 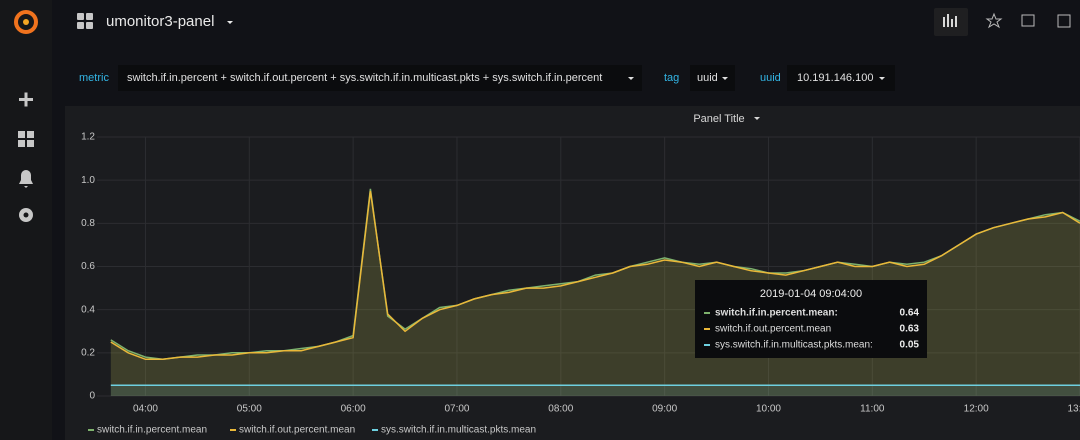 What do you see at coordinates (297, 430) in the screenshot?
I see `legend-label: switch.if.out.percent.mean` at bounding box center [297, 430].